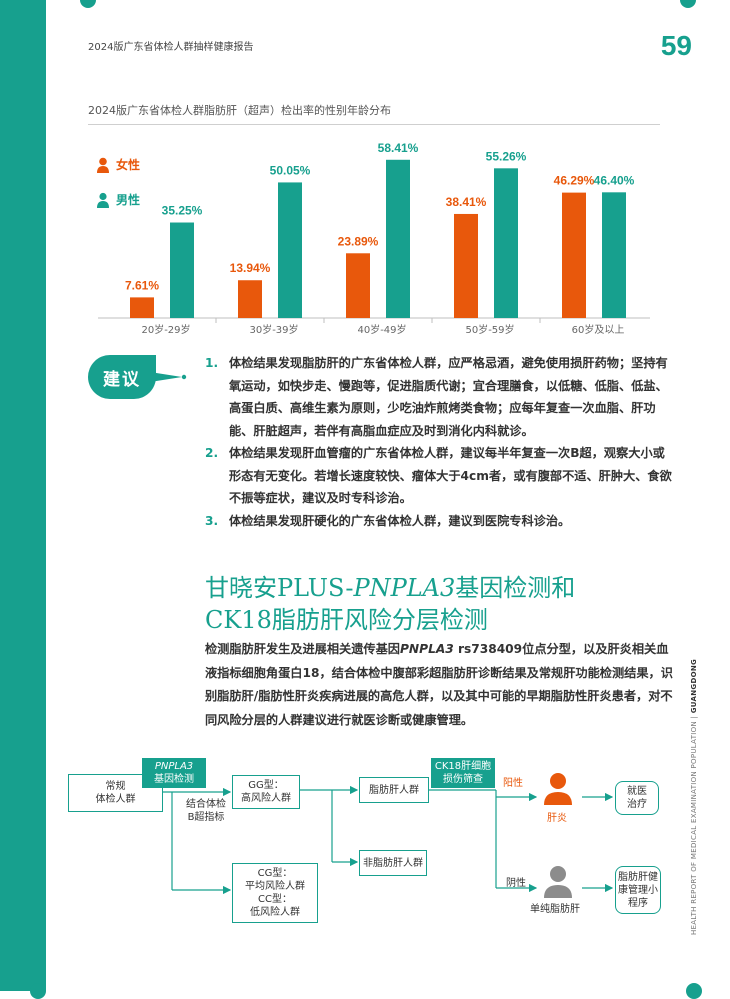 The image size is (730, 999). I want to click on x-tick-label: 20岁-29岁, so click(165, 329).